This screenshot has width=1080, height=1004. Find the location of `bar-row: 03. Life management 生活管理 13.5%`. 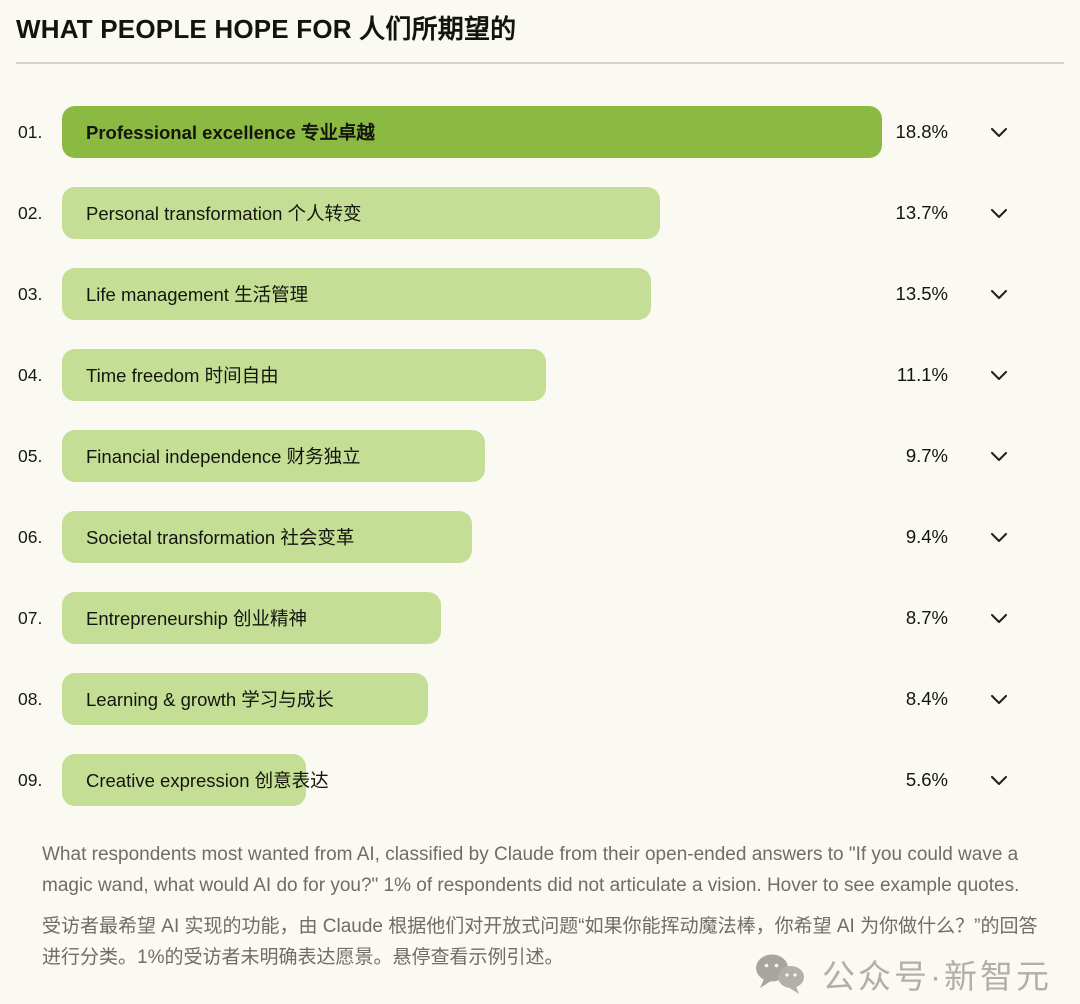

bar-row: 03. Life management 生活管理 13.5% is located at coordinates (549, 294).